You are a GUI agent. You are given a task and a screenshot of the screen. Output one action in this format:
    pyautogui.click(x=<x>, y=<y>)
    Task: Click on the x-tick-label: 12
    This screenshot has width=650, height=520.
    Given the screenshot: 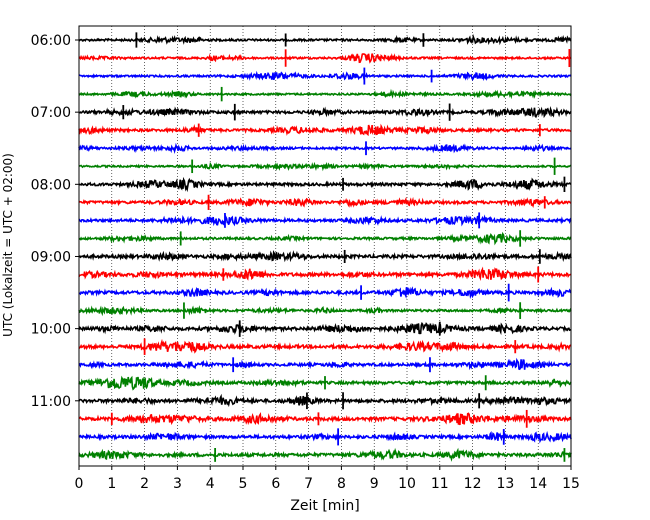 What is the action you would take?
    pyautogui.click(x=473, y=484)
    